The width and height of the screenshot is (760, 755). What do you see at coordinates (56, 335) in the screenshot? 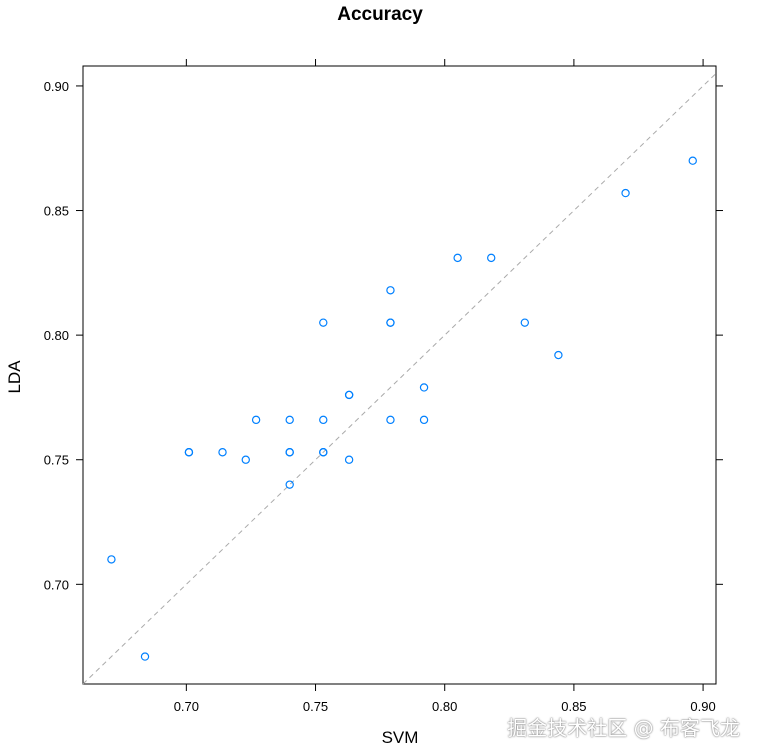
I see `y-tick-label: 0.80` at bounding box center [56, 335].